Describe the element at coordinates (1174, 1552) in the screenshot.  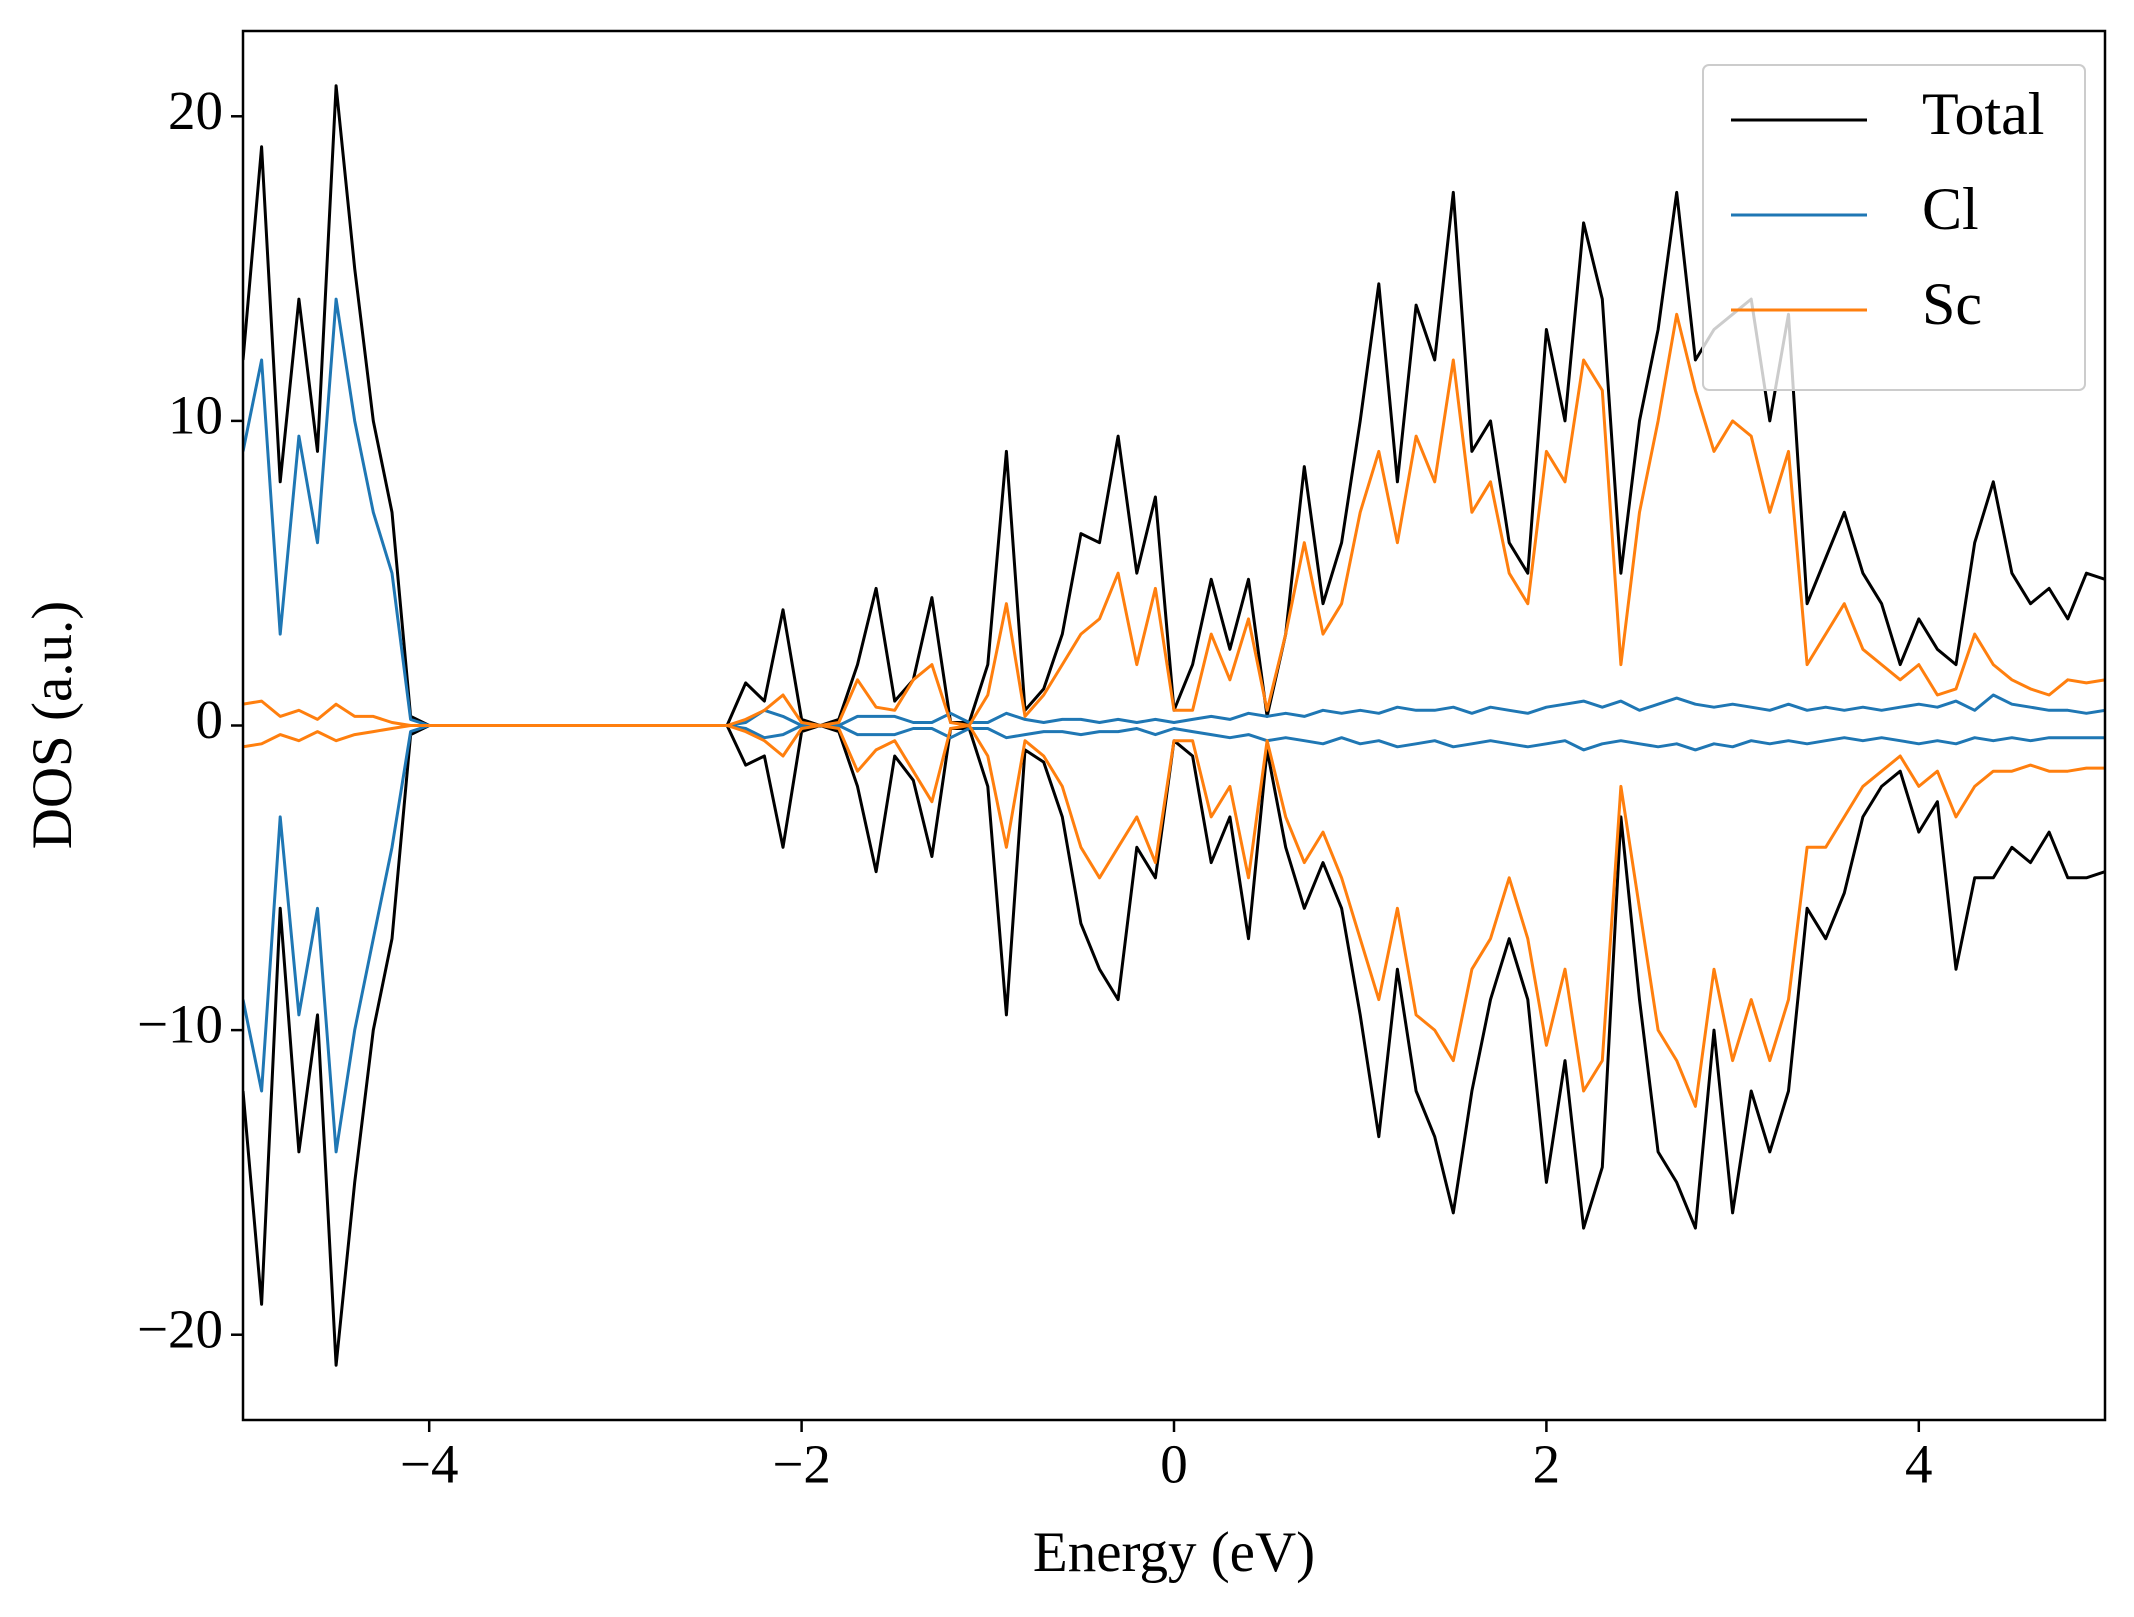
I see `x-axis-label: Energy (eV)` at that location.